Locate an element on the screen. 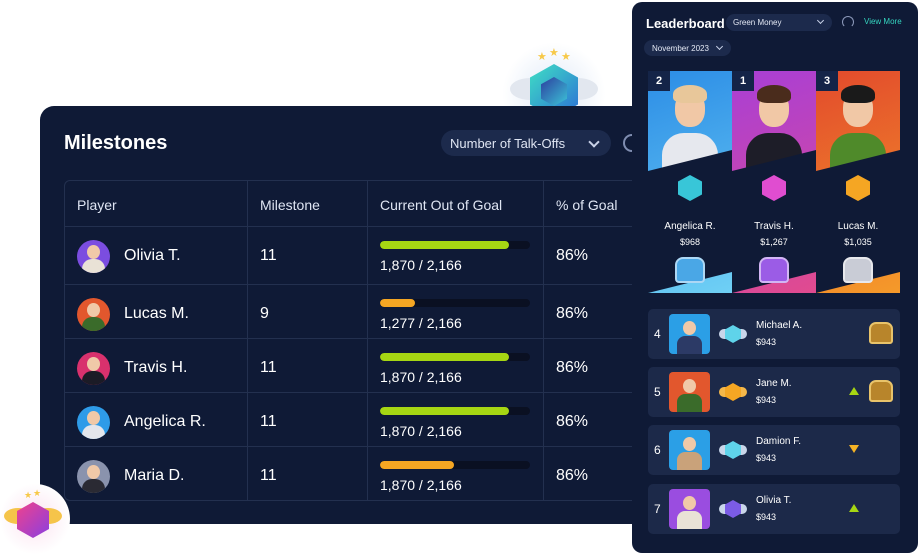 The image size is (924, 558). player-name: Lucas M. is located at coordinates (156, 313).